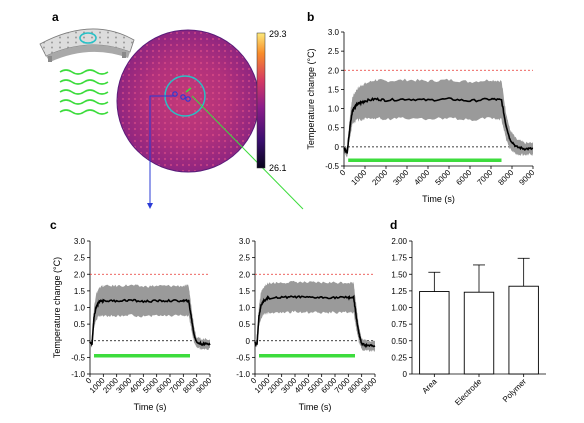 This screenshot has width=584, height=423. I want to click on x-tick-label: 3000, so click(400, 177).